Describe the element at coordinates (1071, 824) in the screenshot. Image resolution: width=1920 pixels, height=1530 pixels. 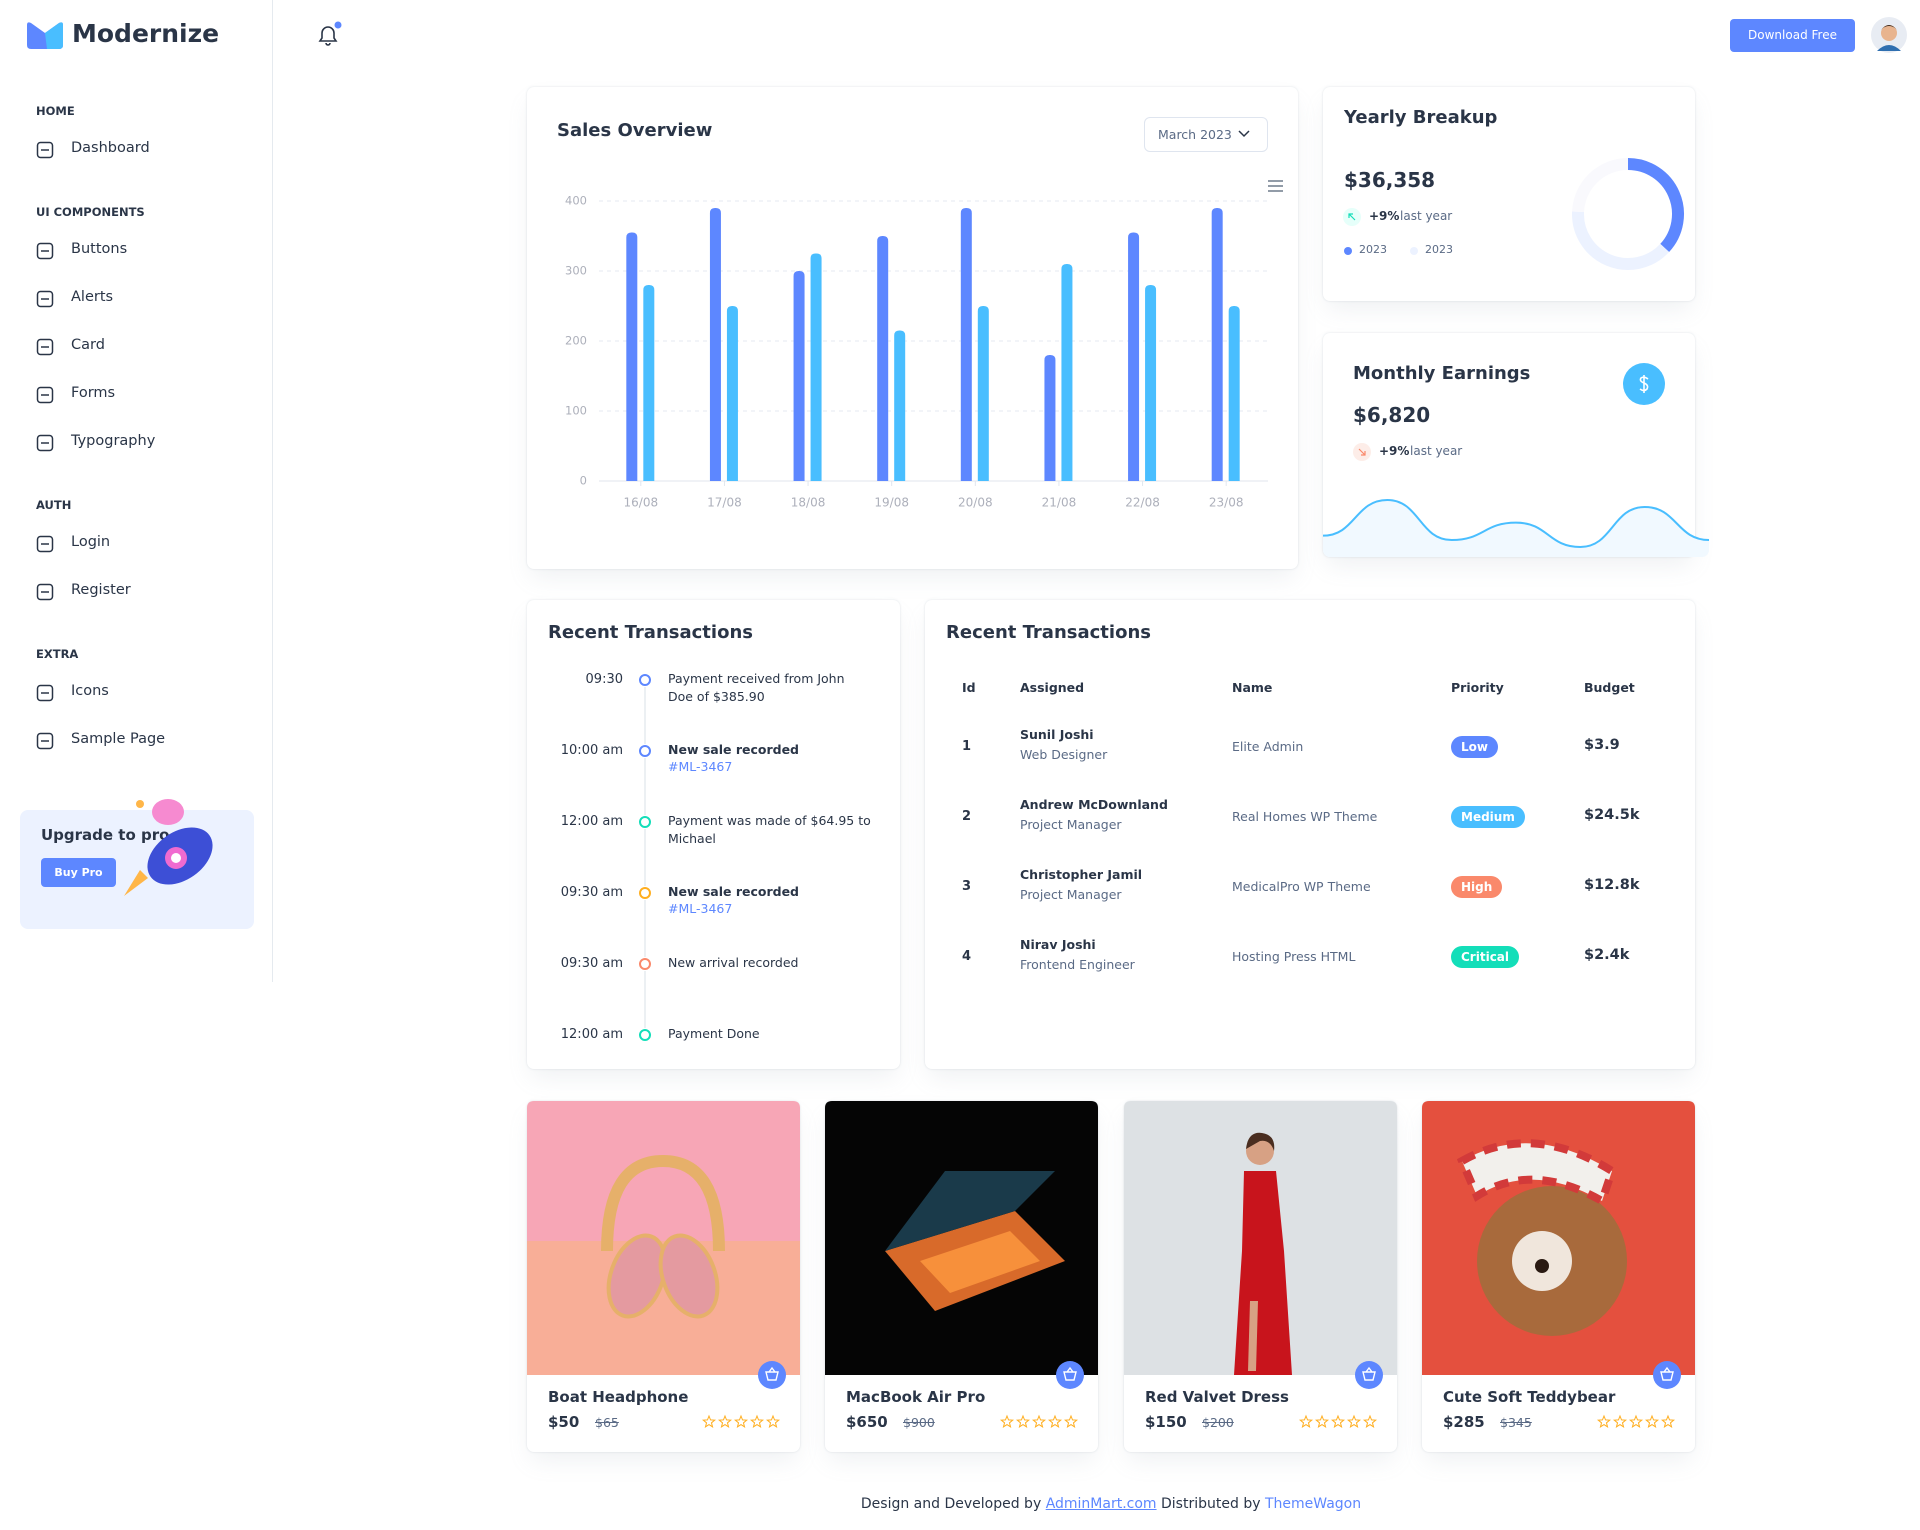
I see `cell-role: Project Manager` at that location.